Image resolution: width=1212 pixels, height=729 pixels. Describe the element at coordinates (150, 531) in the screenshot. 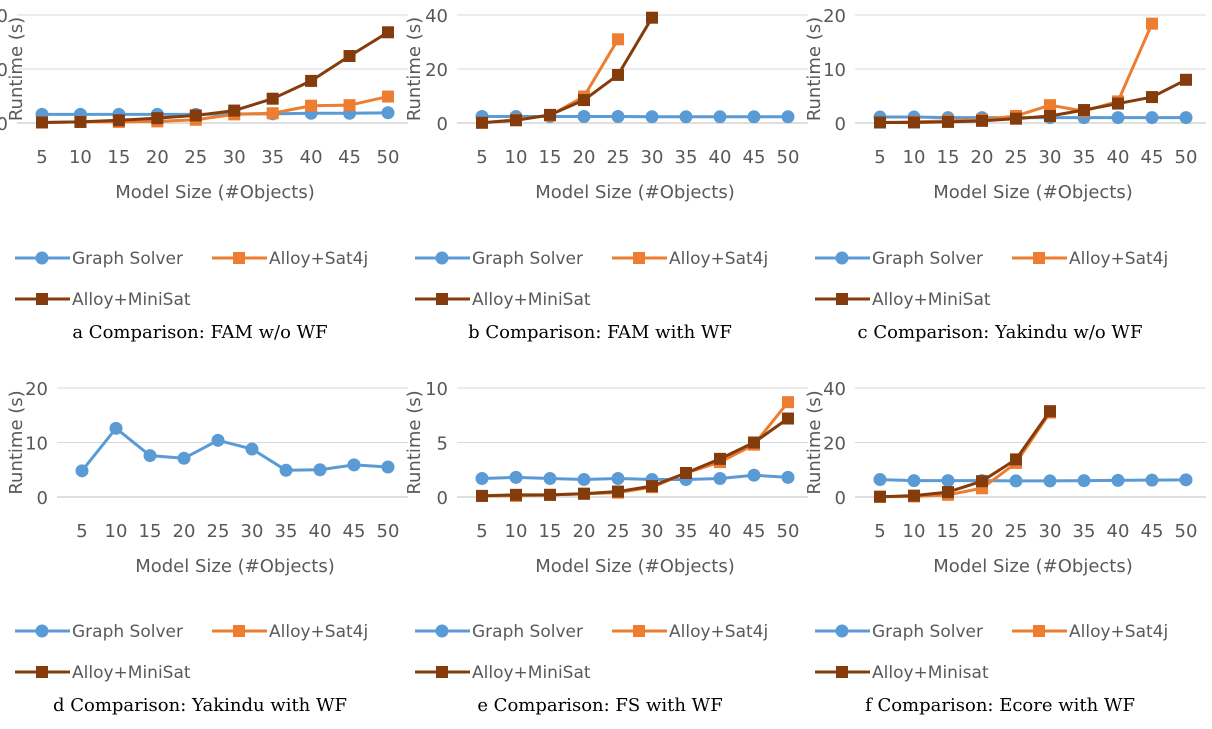

I see `x-tick-label: 15` at that location.